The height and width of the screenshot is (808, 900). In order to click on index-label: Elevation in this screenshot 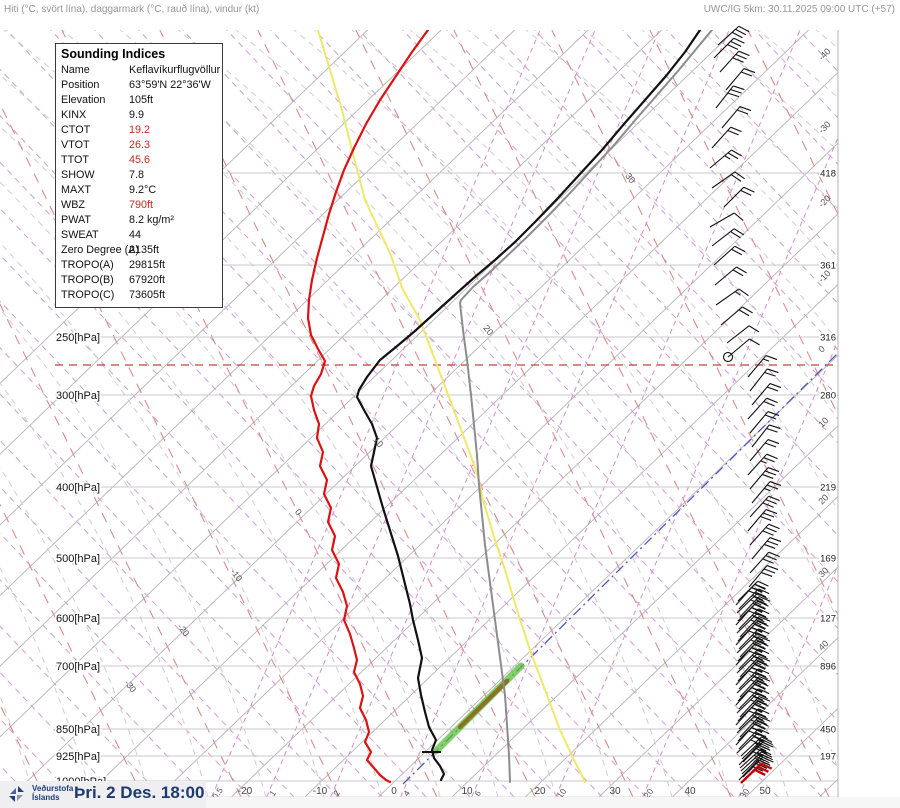, I will do `click(83, 100)`.